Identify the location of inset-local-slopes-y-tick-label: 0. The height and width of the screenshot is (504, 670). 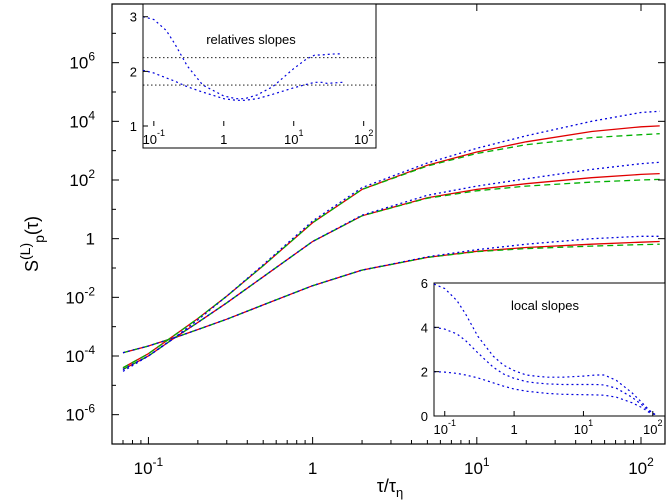
(424, 416).